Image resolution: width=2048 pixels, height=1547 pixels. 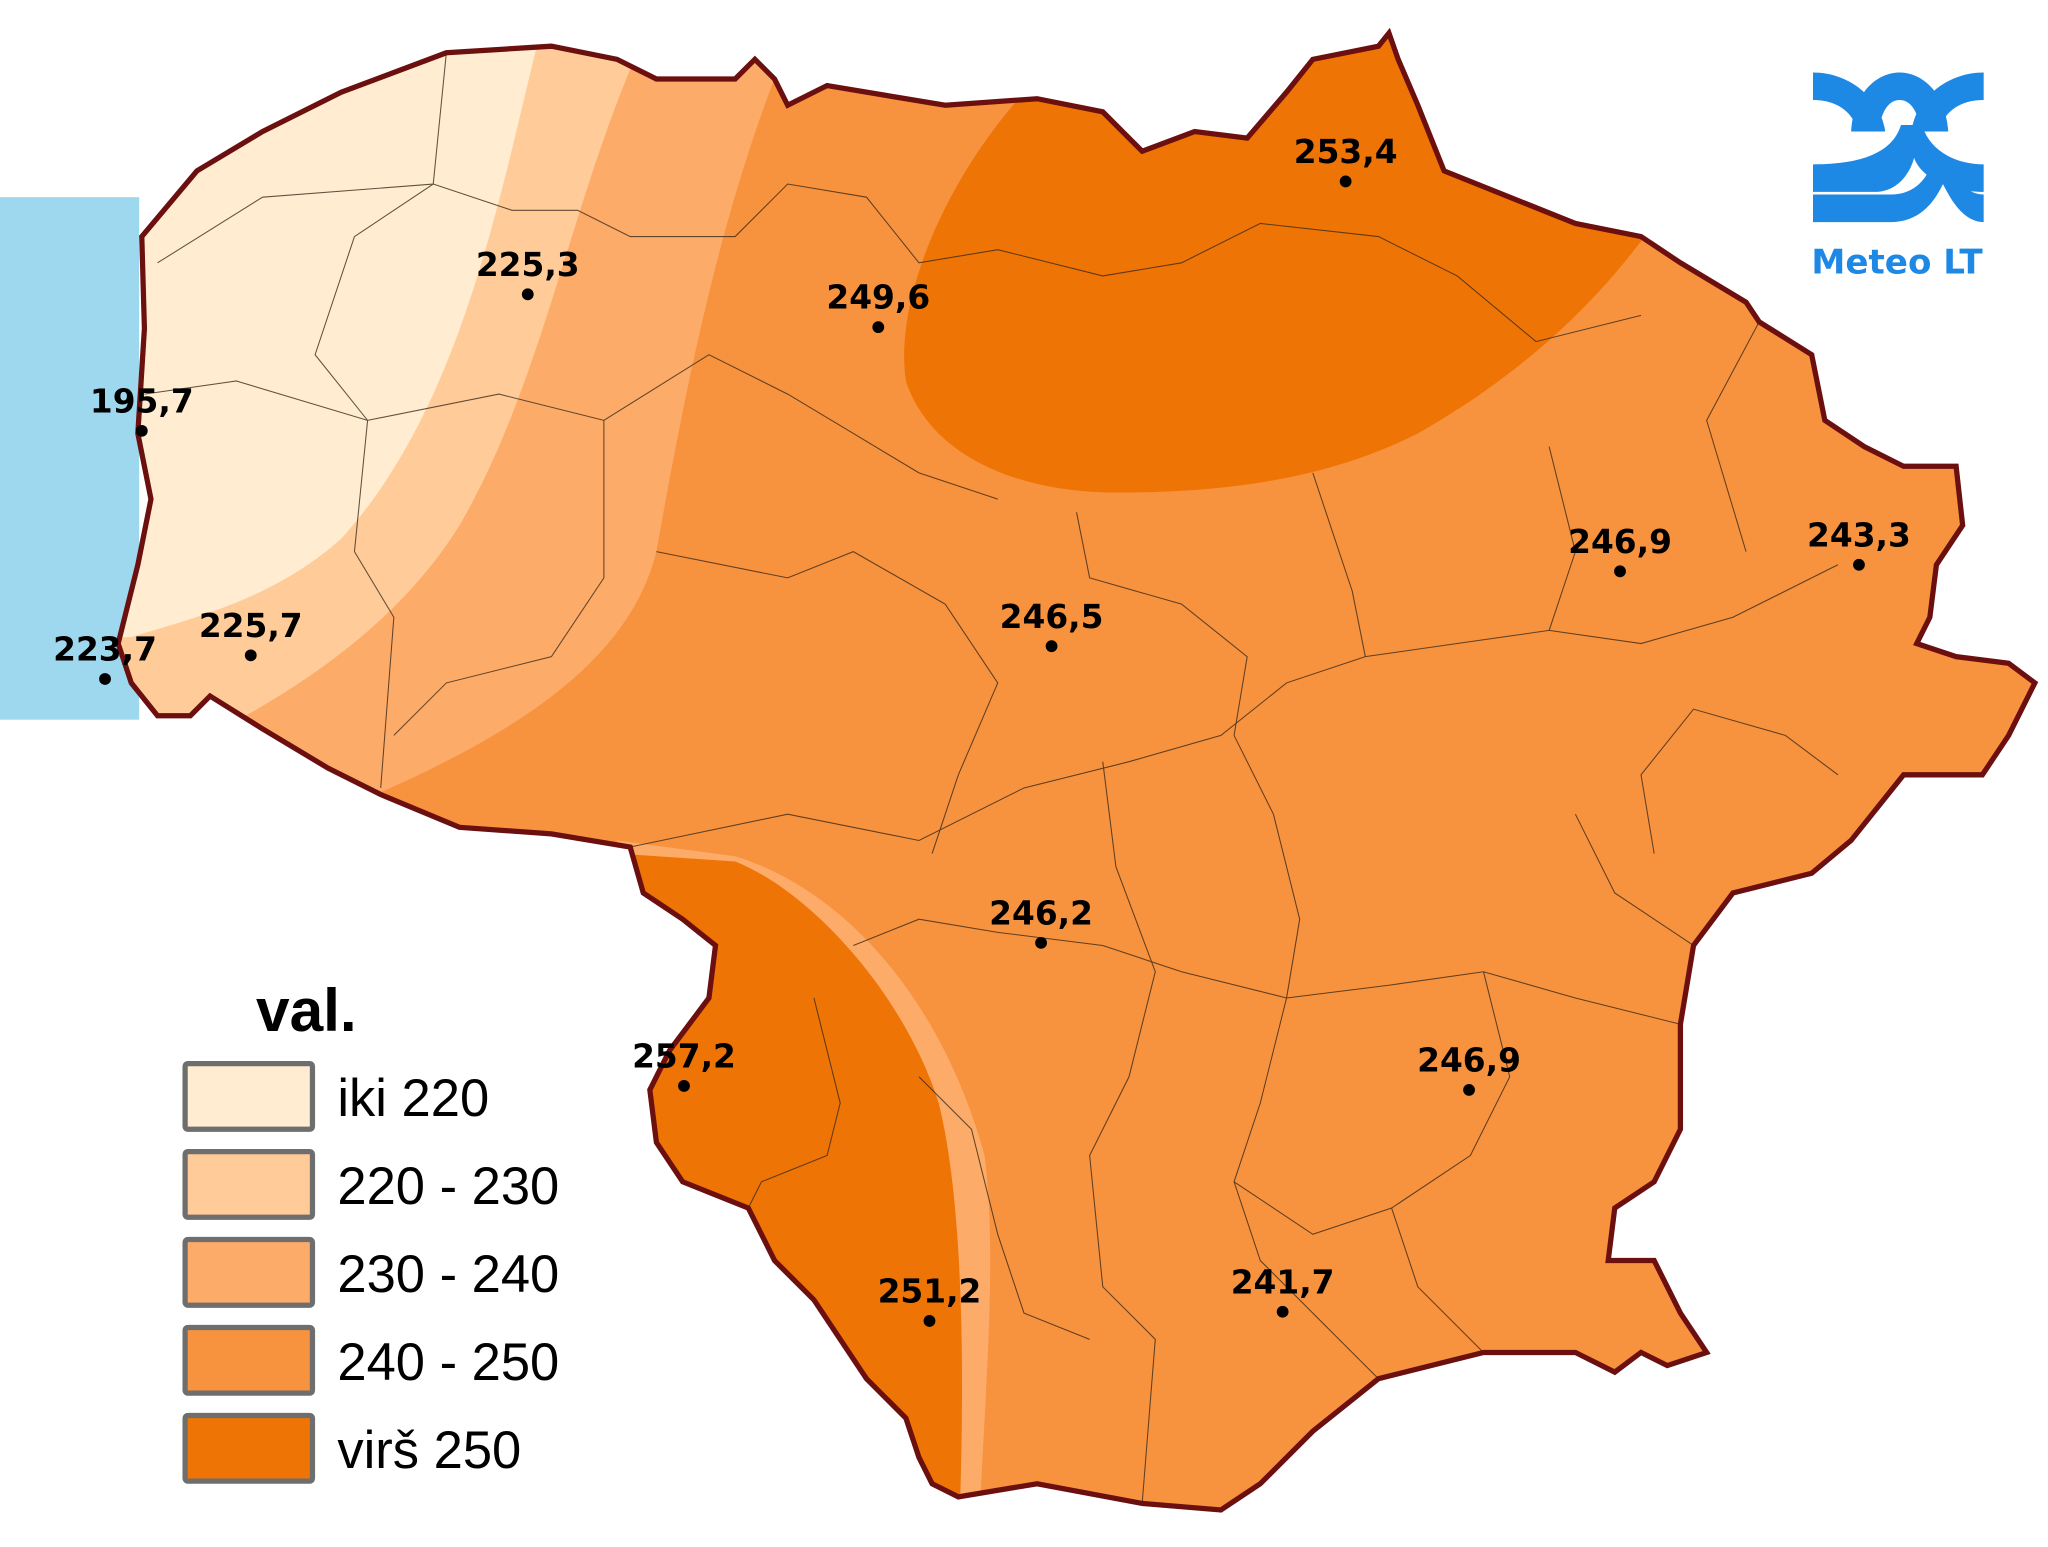 What do you see at coordinates (251, 626) in the screenshot?
I see `station-value-label: 225,7` at bounding box center [251, 626].